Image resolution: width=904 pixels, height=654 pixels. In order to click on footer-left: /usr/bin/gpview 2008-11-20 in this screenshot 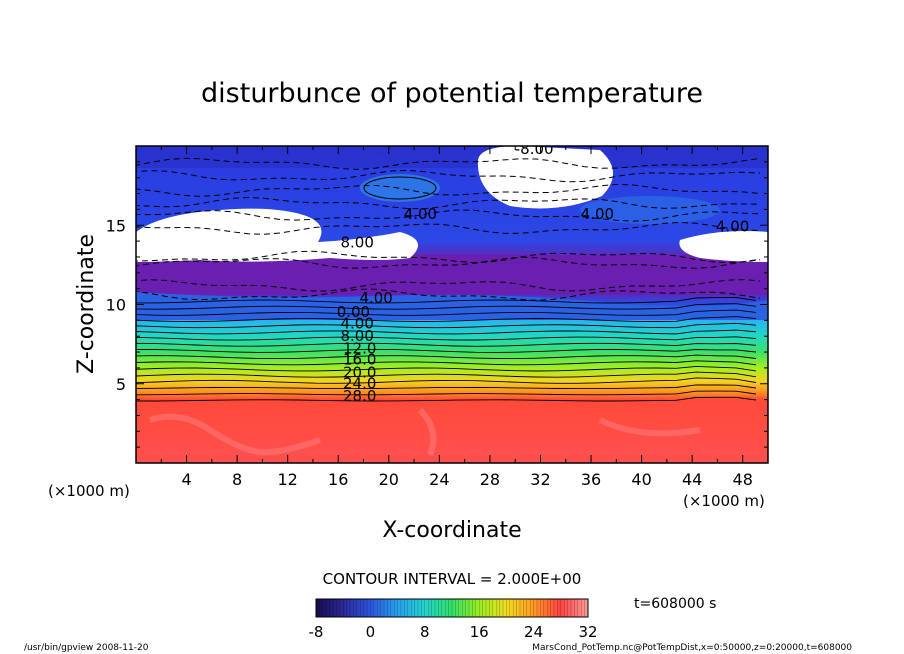, I will do `click(86, 648)`.